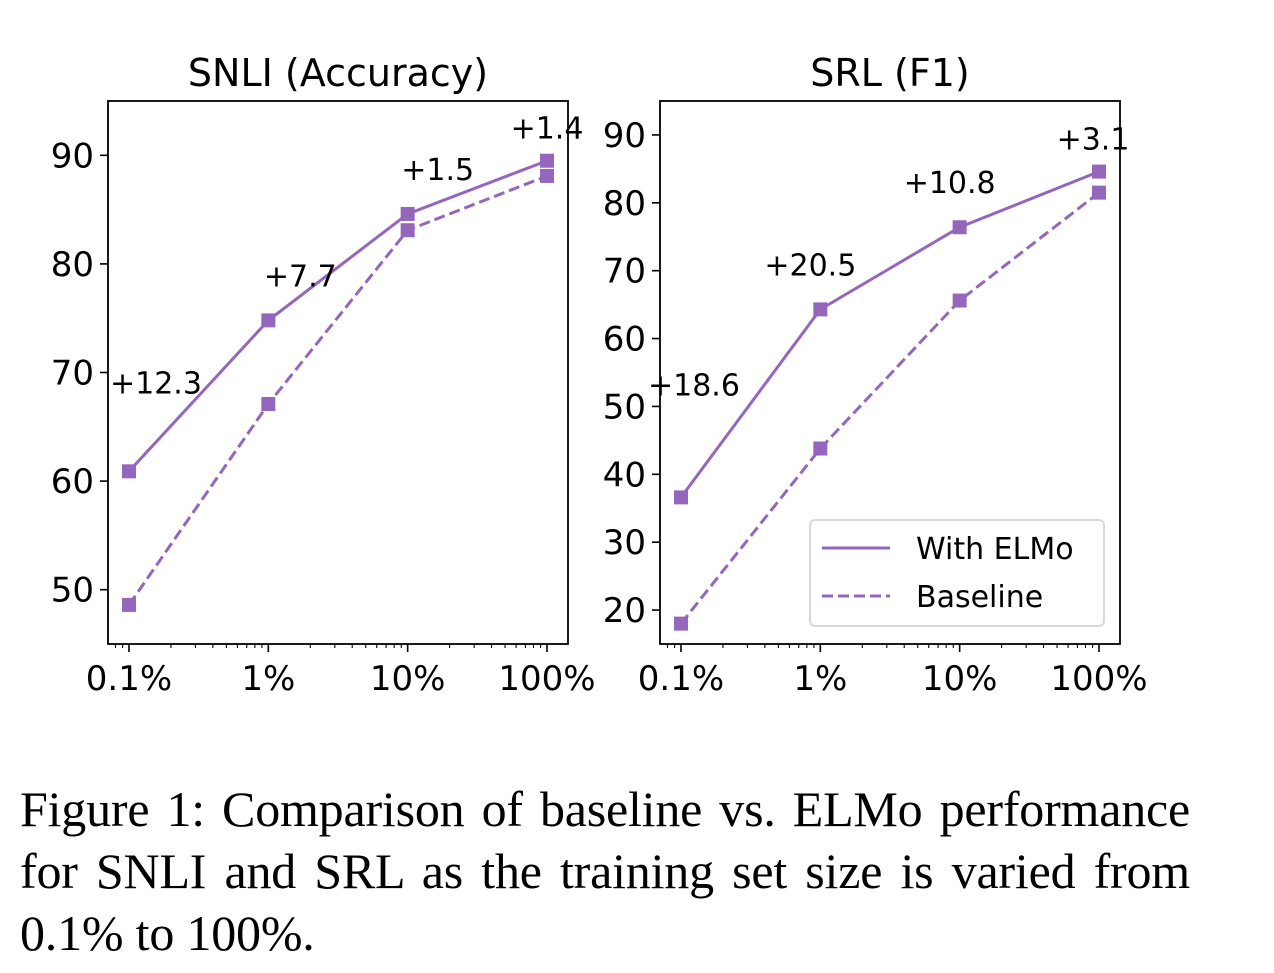 The width and height of the screenshot is (1274, 973). What do you see at coordinates (624, 543) in the screenshot?
I see `y-tick-label: 30` at bounding box center [624, 543].